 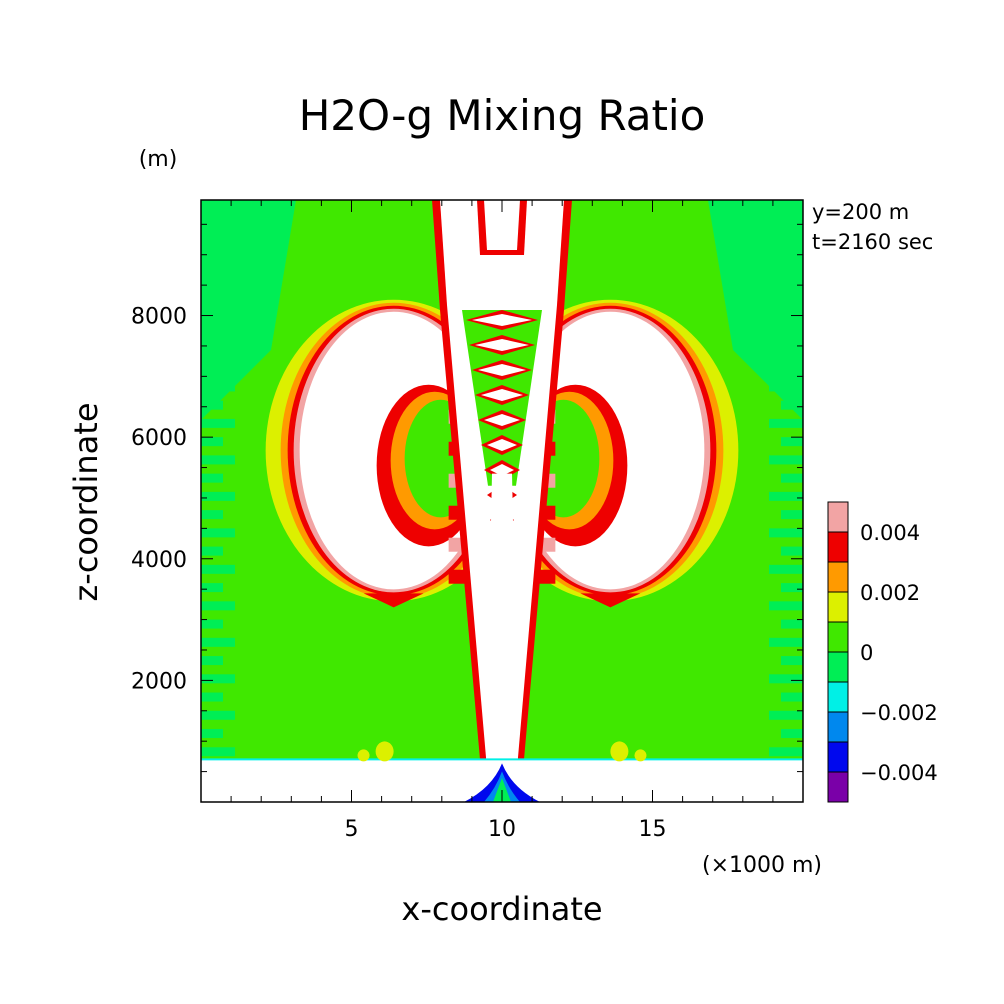 What do you see at coordinates (501, 909) in the screenshot?
I see `x-axis-label: x-coordinate` at bounding box center [501, 909].